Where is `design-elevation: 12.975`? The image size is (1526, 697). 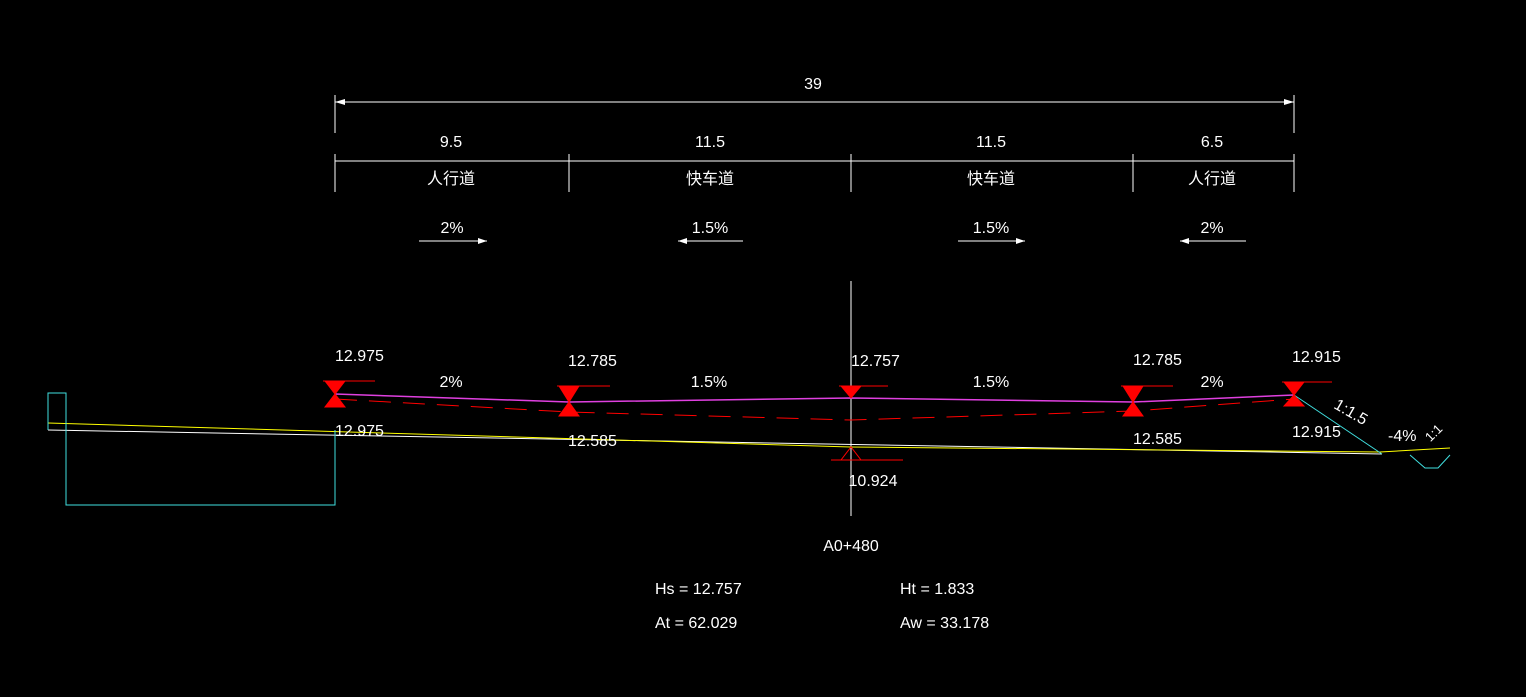 design-elevation: 12.975 is located at coordinates (359, 356).